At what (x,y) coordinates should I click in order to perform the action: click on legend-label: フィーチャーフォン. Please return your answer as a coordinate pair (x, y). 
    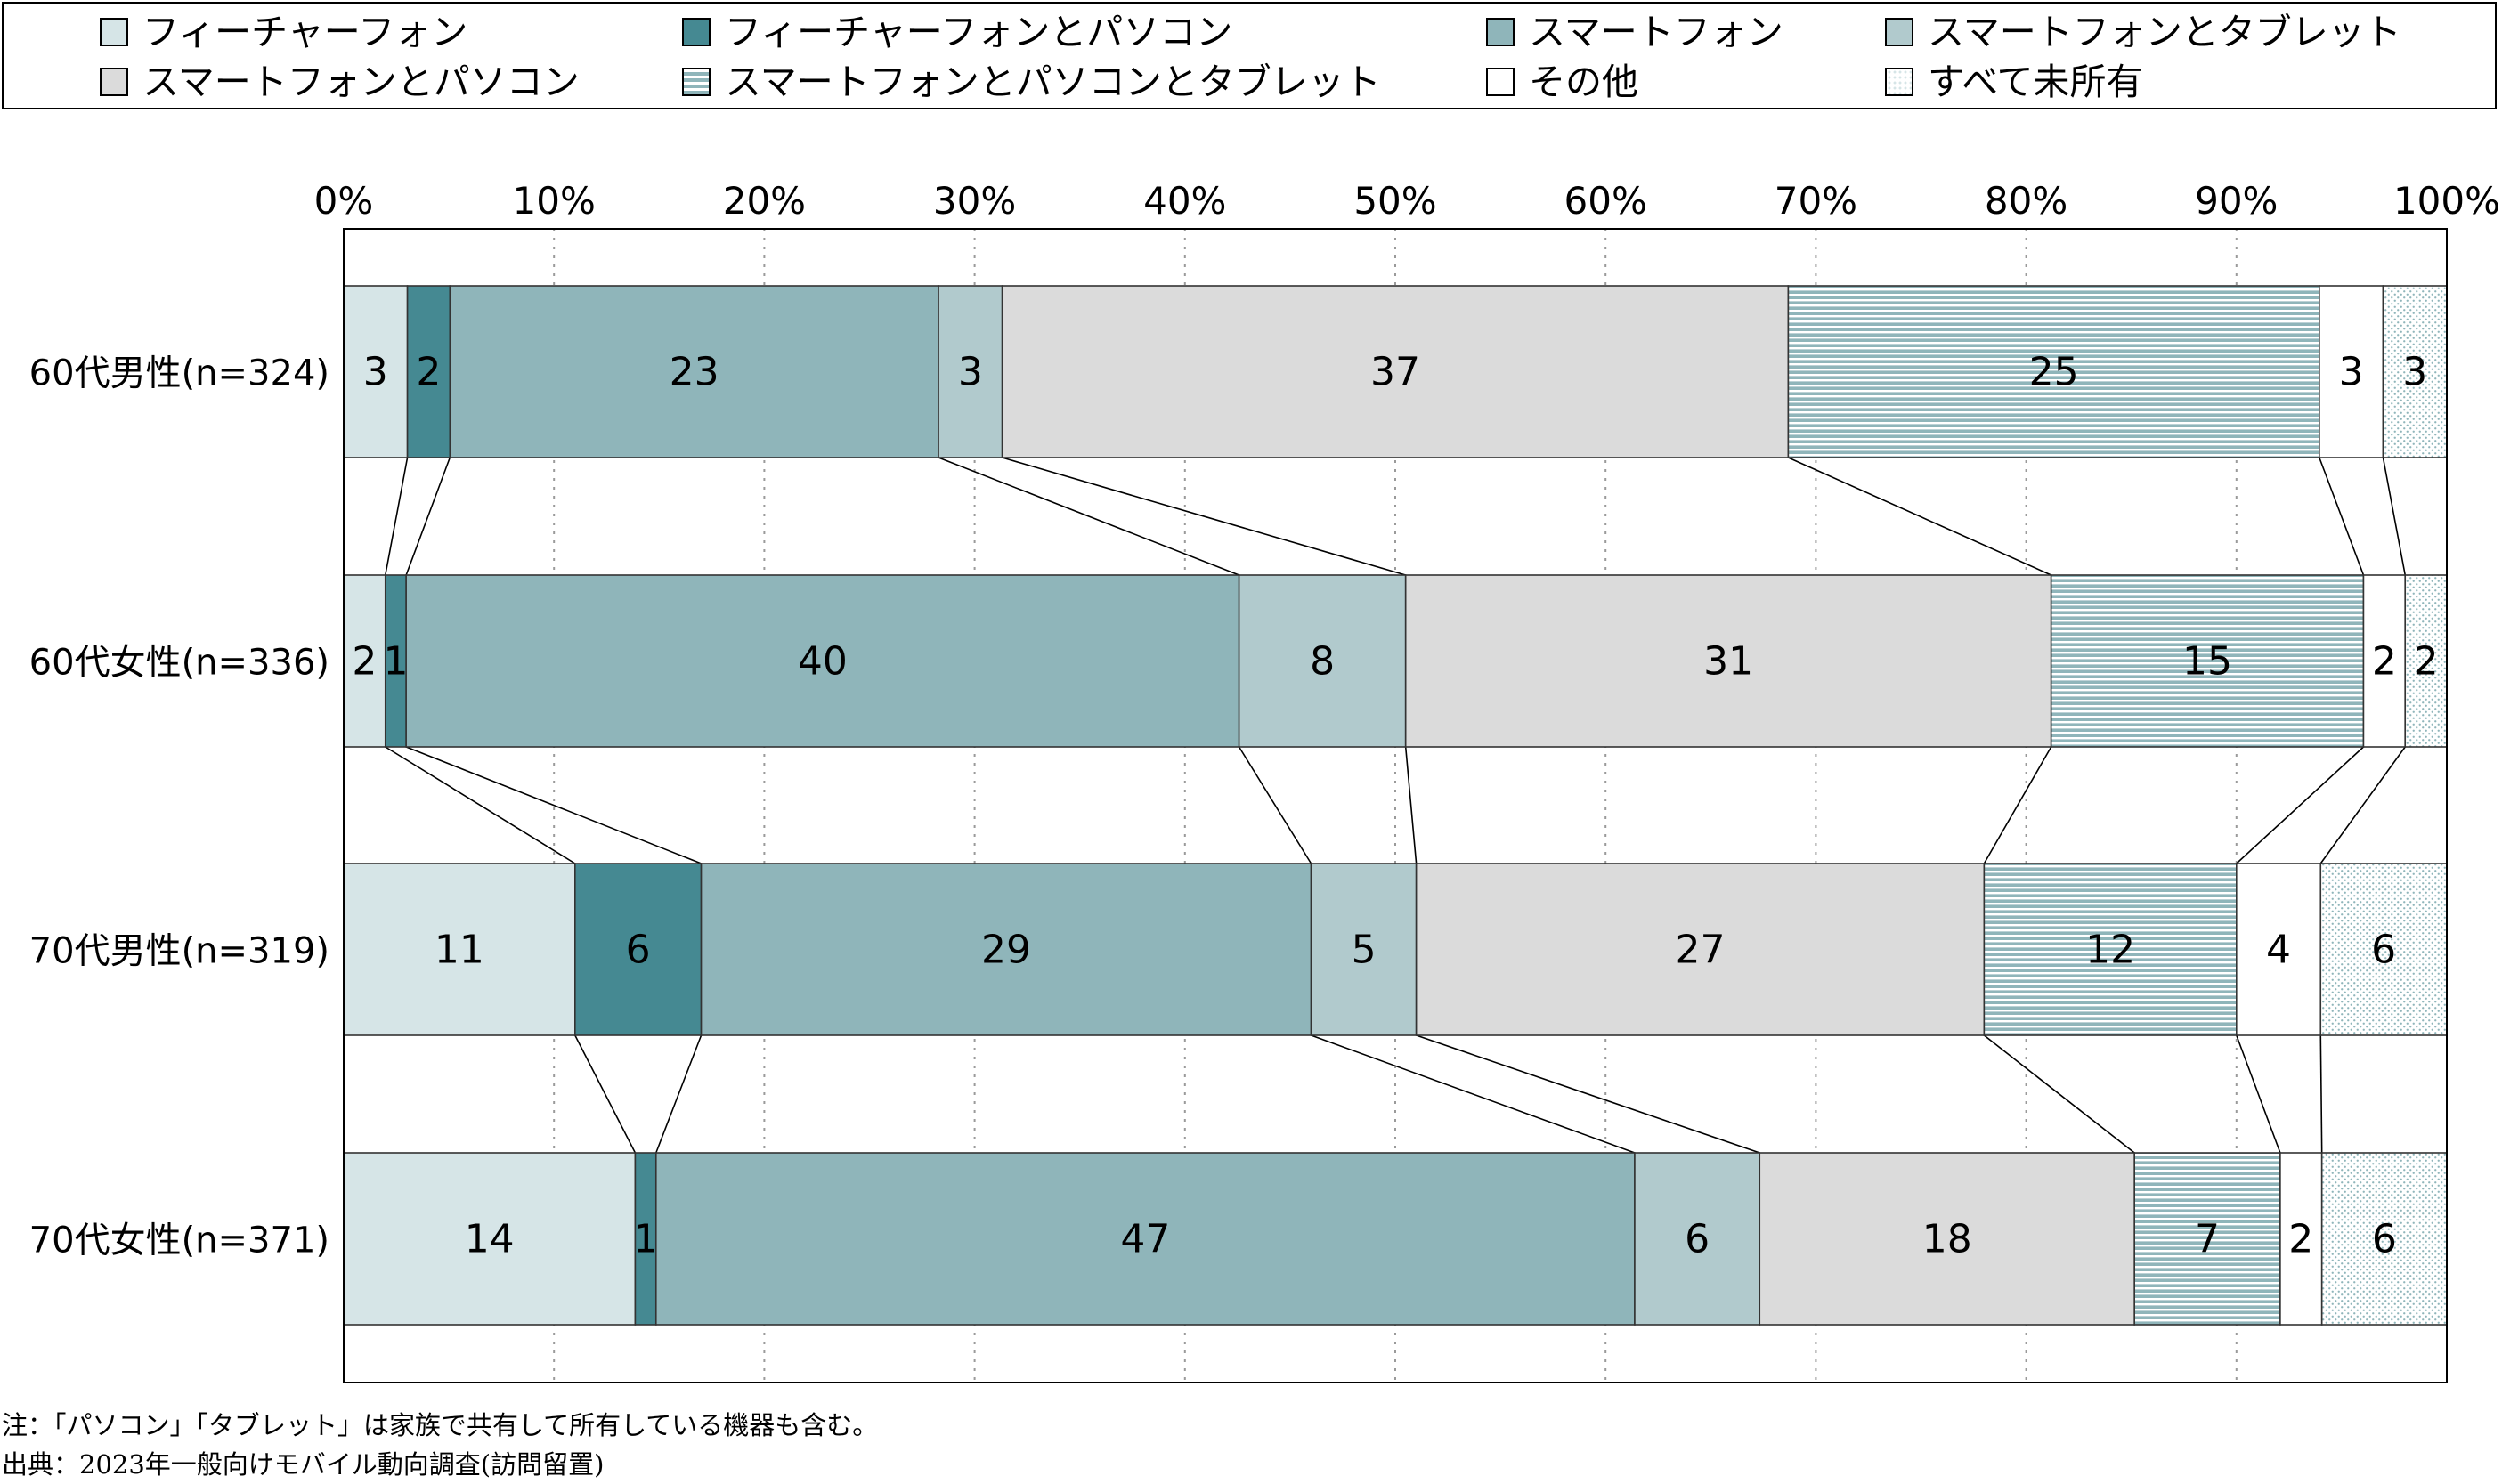
    Looking at the image, I should click on (305, 31).